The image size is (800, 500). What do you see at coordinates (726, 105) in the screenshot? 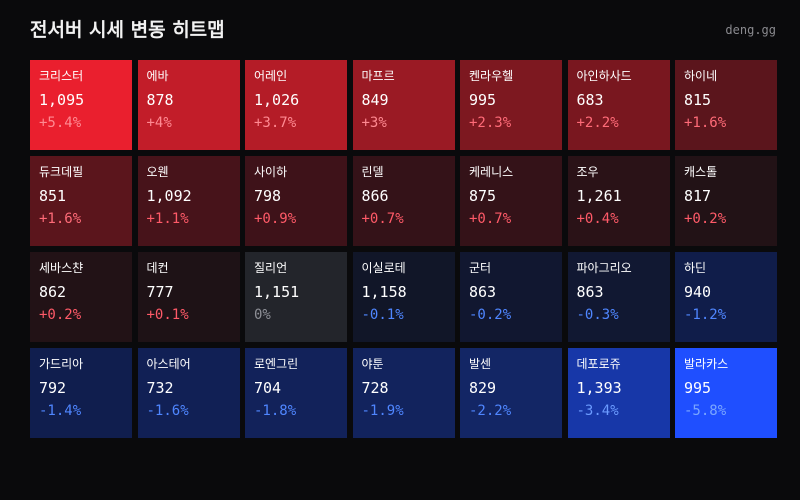
I see `server-tile: 하이네 815 +1.6%` at bounding box center [726, 105].